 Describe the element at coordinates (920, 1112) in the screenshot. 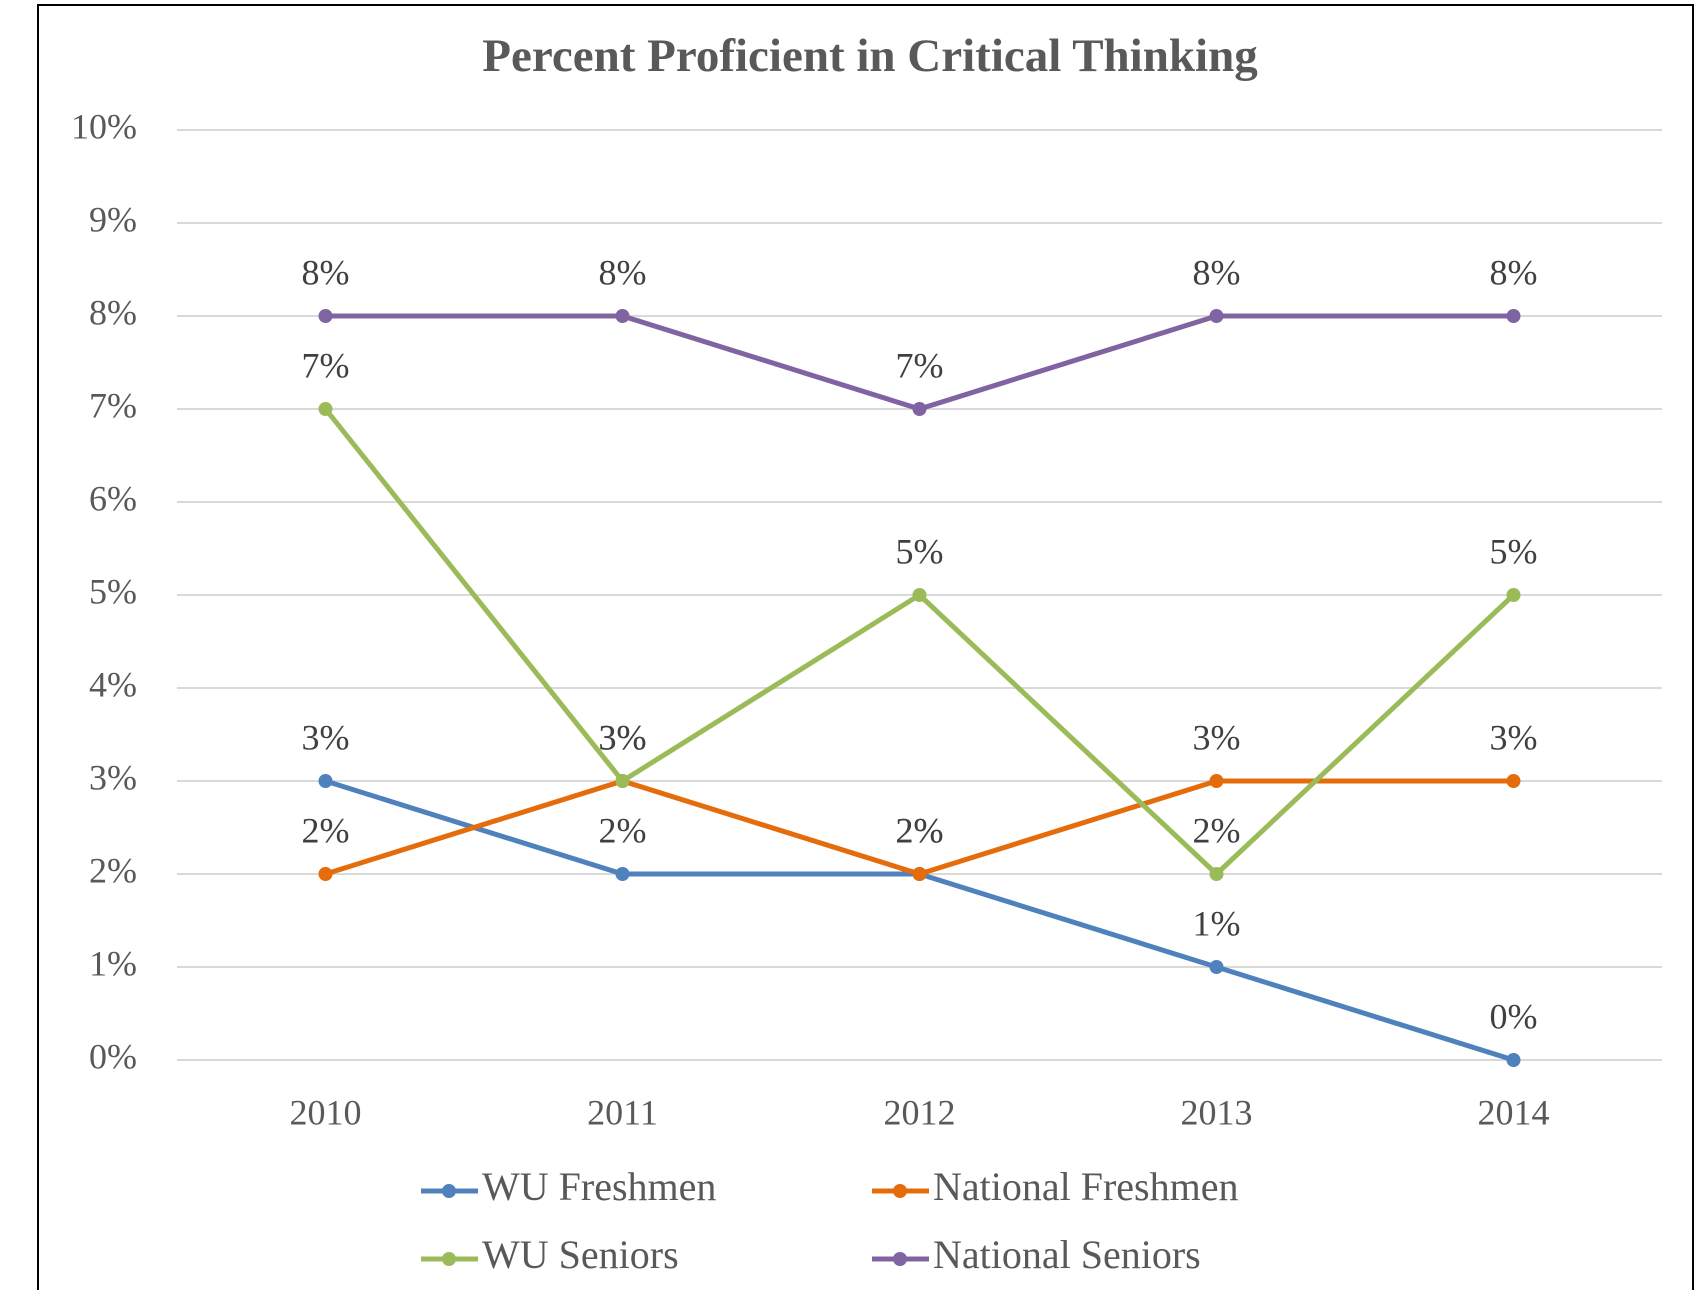

I see `x-tick-label: 2012` at that location.